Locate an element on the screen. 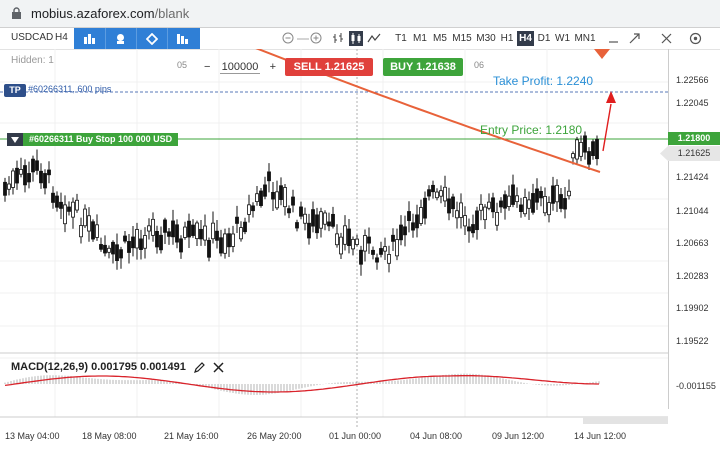 This screenshot has height=449, width=720. close-indicator-icon is located at coordinates (218, 367).